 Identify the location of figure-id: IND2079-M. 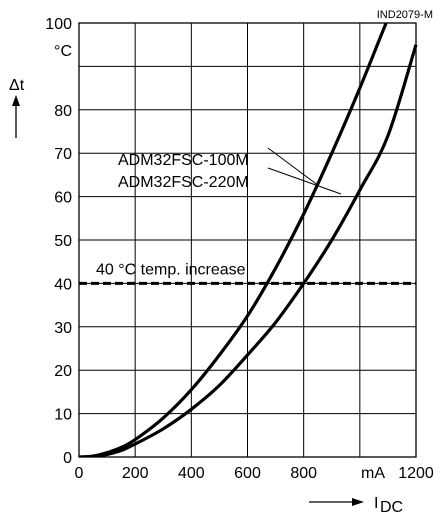
(405, 15).